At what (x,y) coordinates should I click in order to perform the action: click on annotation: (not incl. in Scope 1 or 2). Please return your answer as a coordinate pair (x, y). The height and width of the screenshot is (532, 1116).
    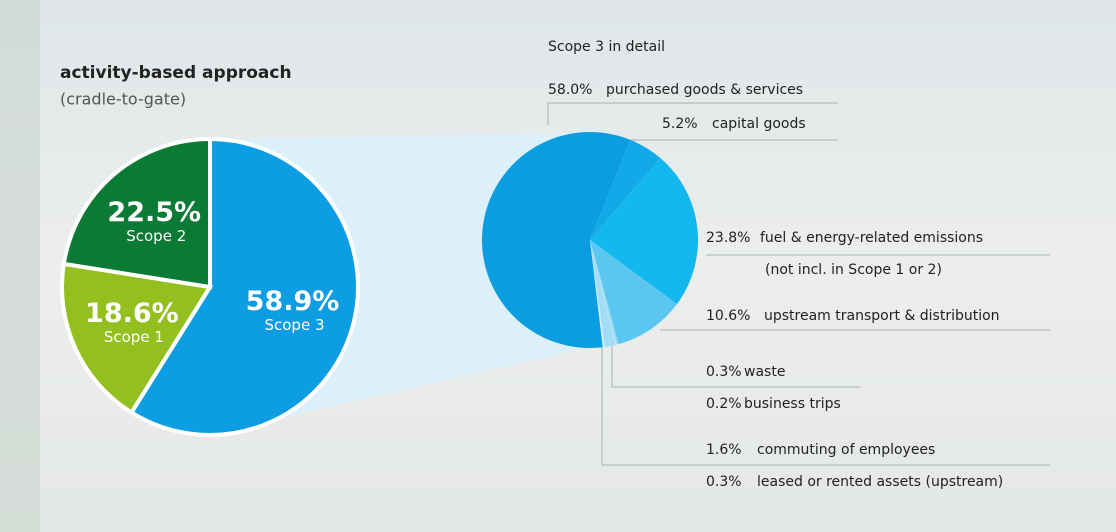
    Looking at the image, I should click on (853, 270).